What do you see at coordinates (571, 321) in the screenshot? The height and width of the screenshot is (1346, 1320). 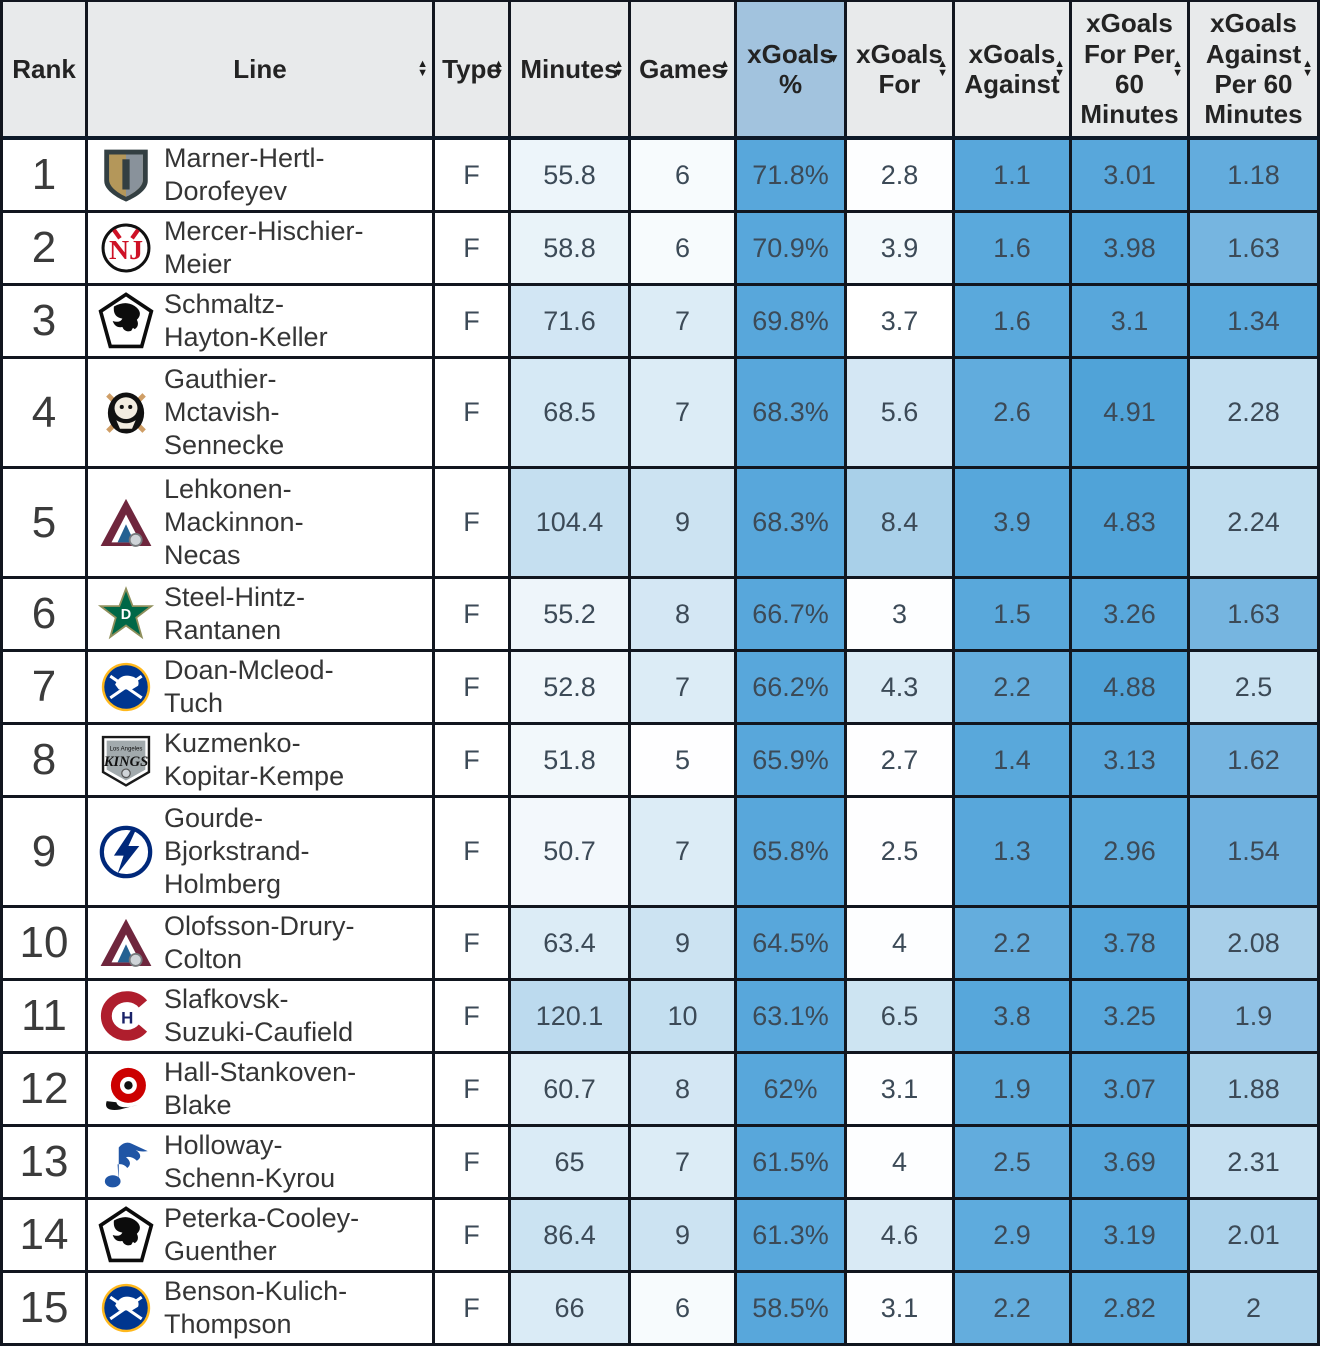 I see `cell-minutes: 71.6` at bounding box center [571, 321].